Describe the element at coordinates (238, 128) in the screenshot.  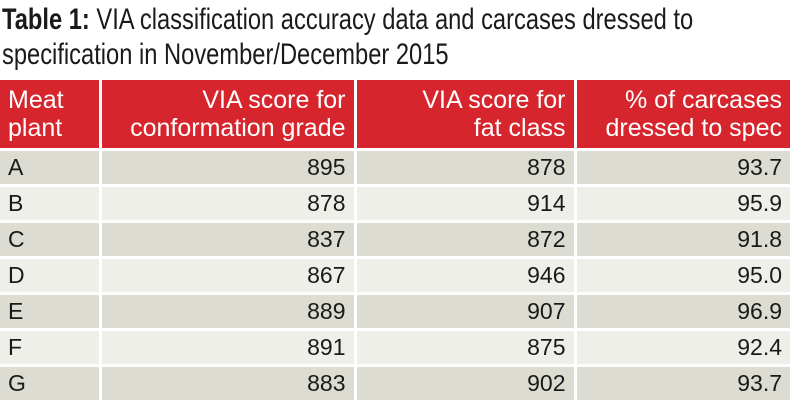
I see `header-line: conformation grade` at that location.